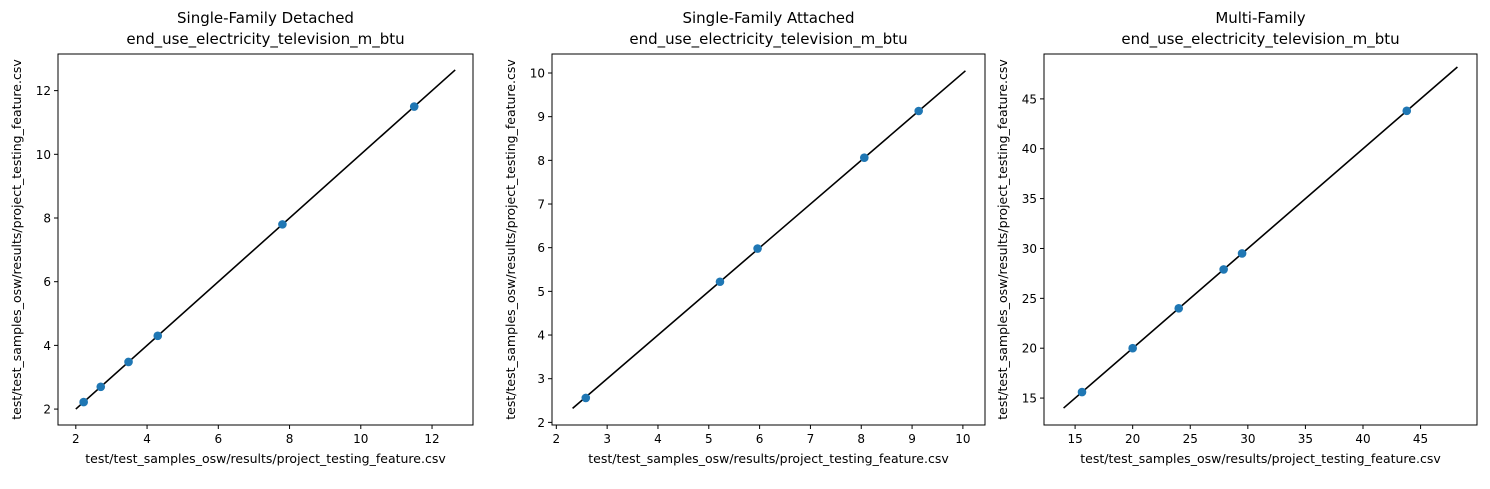 Image resolution: width=1490 pixels, height=489 pixels. I want to click on x-tick-label: 25, so click(1190, 439).